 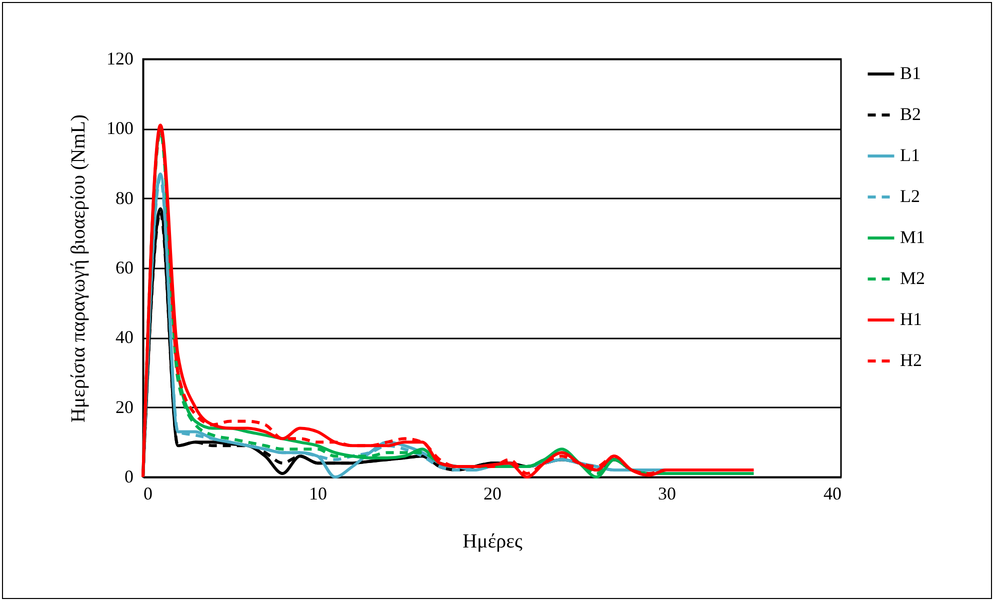 I want to click on y-tick-label: 20, so click(x=125, y=406).